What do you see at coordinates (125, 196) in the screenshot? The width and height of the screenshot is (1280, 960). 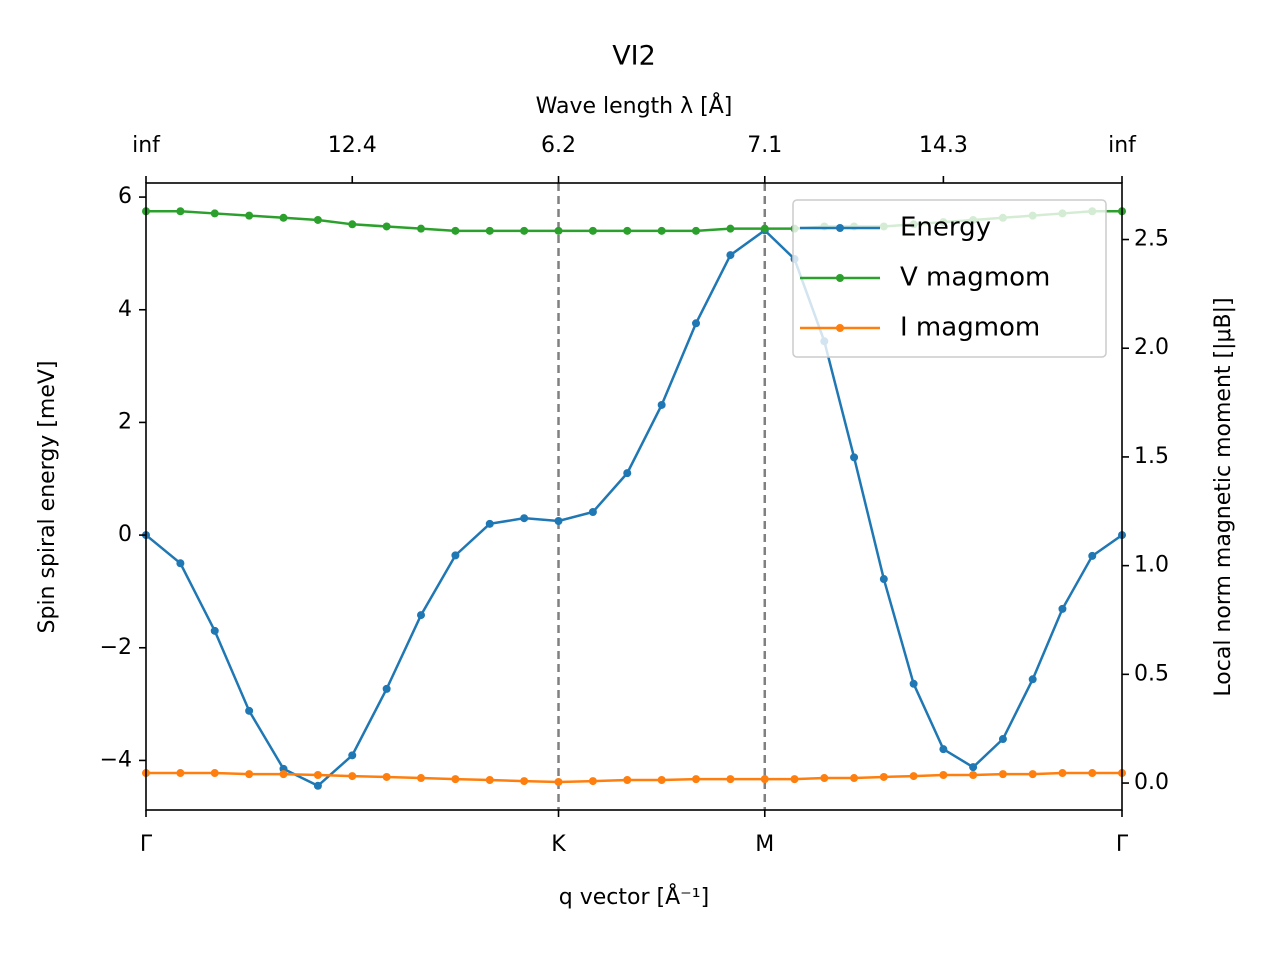 I see `y-tick-label: 6` at bounding box center [125, 196].